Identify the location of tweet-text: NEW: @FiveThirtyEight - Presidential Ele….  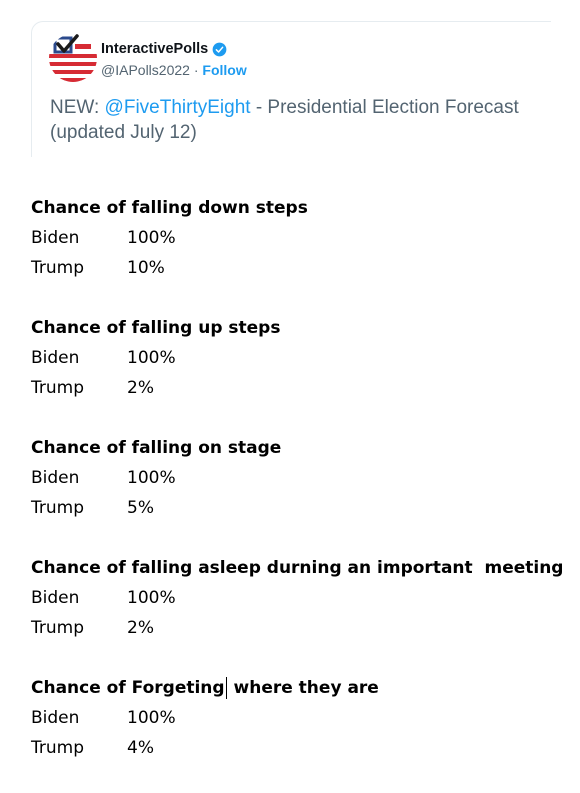
(300, 120).